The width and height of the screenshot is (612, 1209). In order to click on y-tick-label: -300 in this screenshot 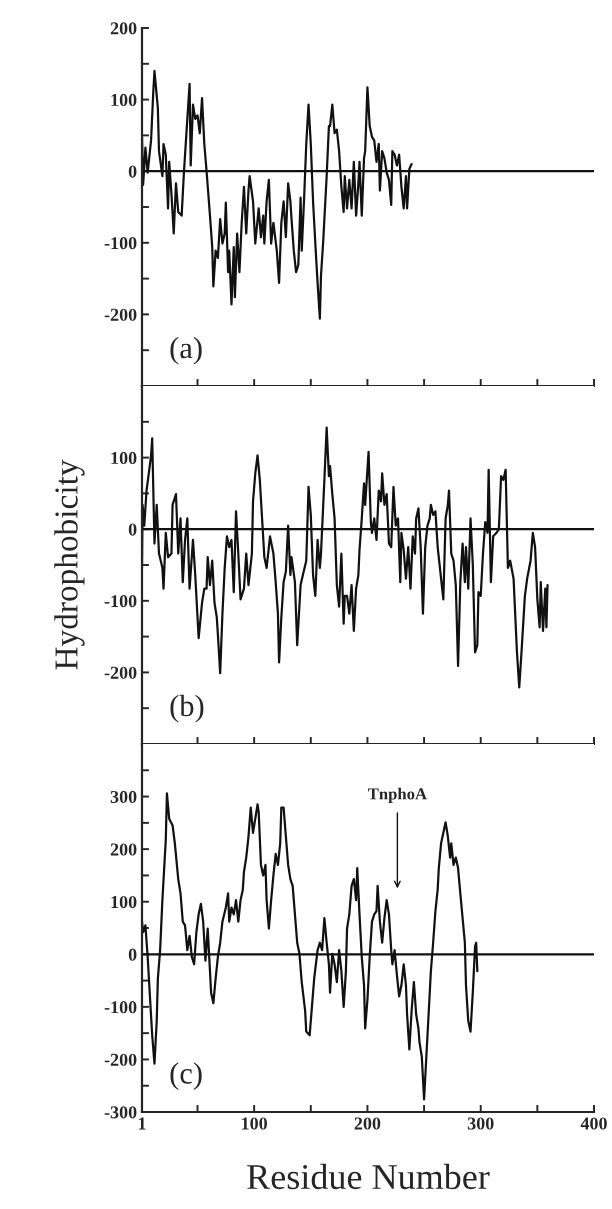, I will do `click(120, 1112)`.